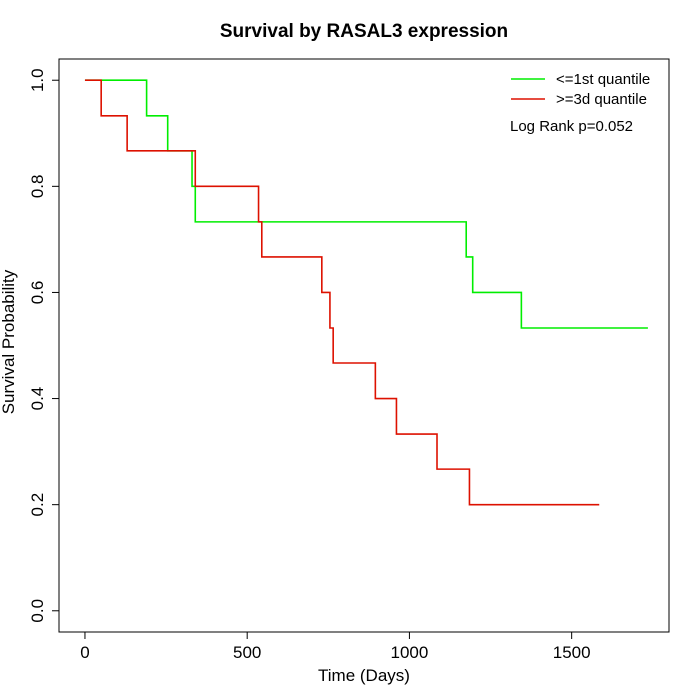 The width and height of the screenshot is (700, 700). Describe the element at coordinates (601, 99) in the screenshot. I see `legend-label: >=3d quantile` at that location.